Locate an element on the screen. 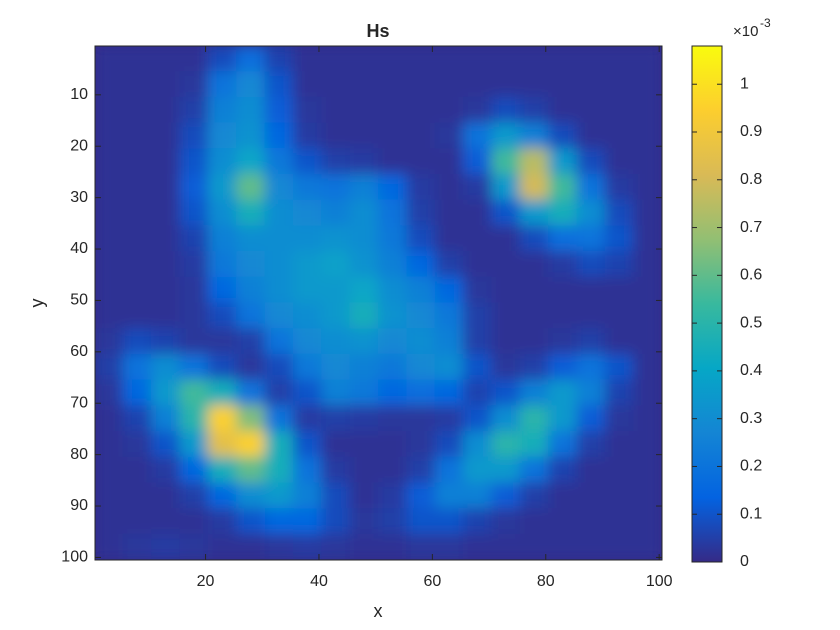 Image resolution: width=840 pixels, height=630 pixels. y-tick-label: 30 is located at coordinates (79, 197).